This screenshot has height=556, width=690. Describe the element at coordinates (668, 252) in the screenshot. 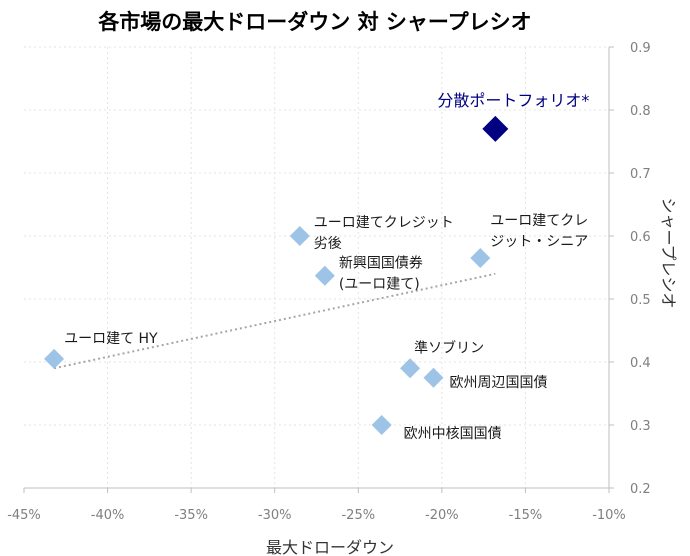

I see `y-axis-title: シャープレシオ` at that location.